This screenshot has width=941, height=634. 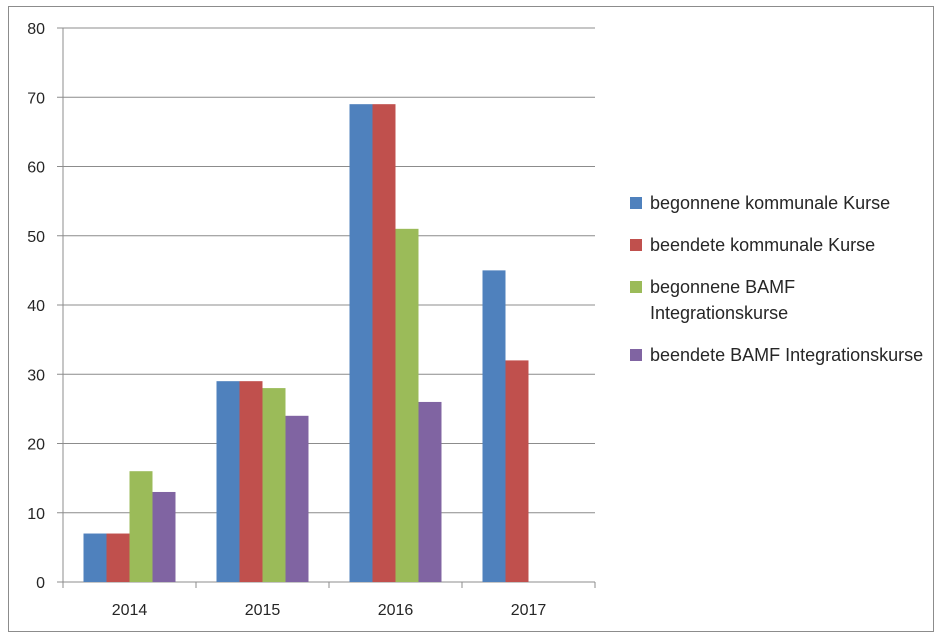 I want to click on xtick-label-2015: 2015, so click(x=263, y=610).